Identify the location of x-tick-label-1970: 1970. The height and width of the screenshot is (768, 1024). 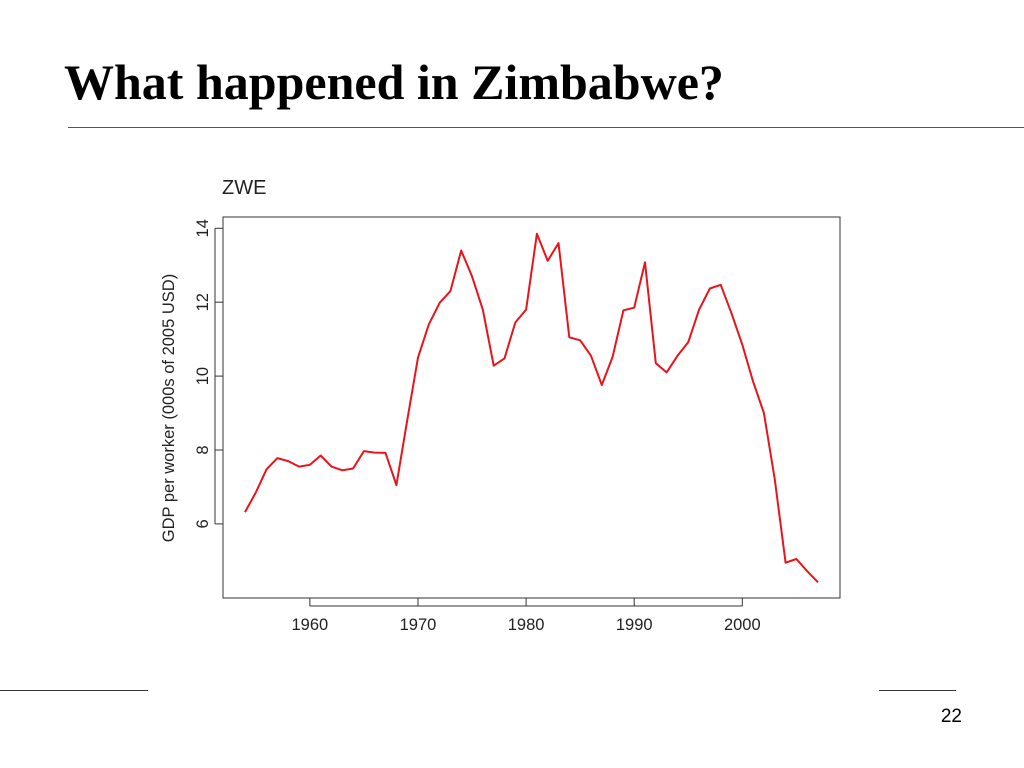
(418, 625).